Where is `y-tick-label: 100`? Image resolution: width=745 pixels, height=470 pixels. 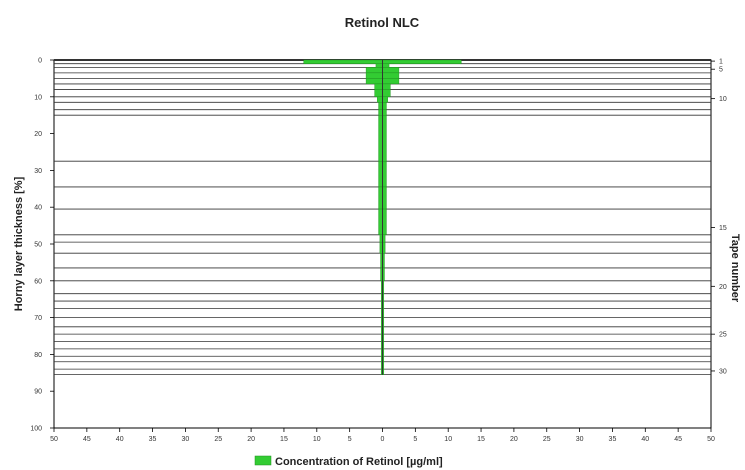
y-tick-label: 100 is located at coordinates (36, 429).